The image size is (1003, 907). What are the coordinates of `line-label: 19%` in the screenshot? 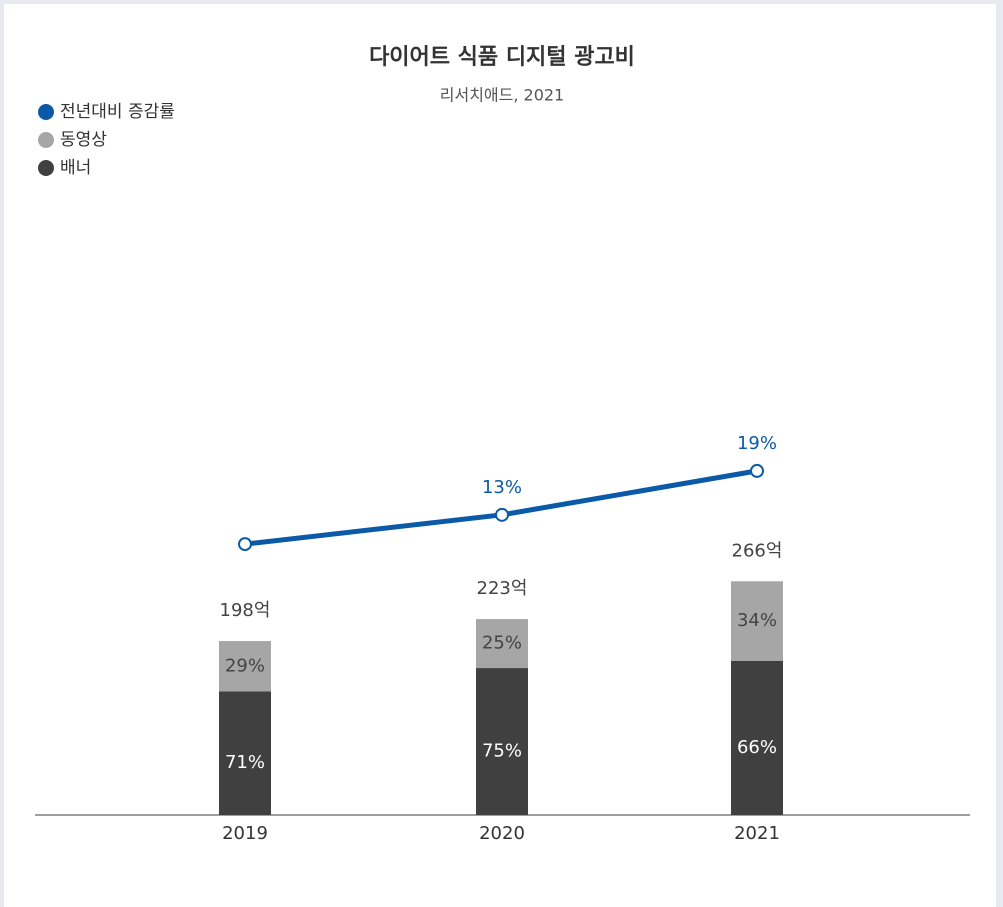 It's located at (757, 443).